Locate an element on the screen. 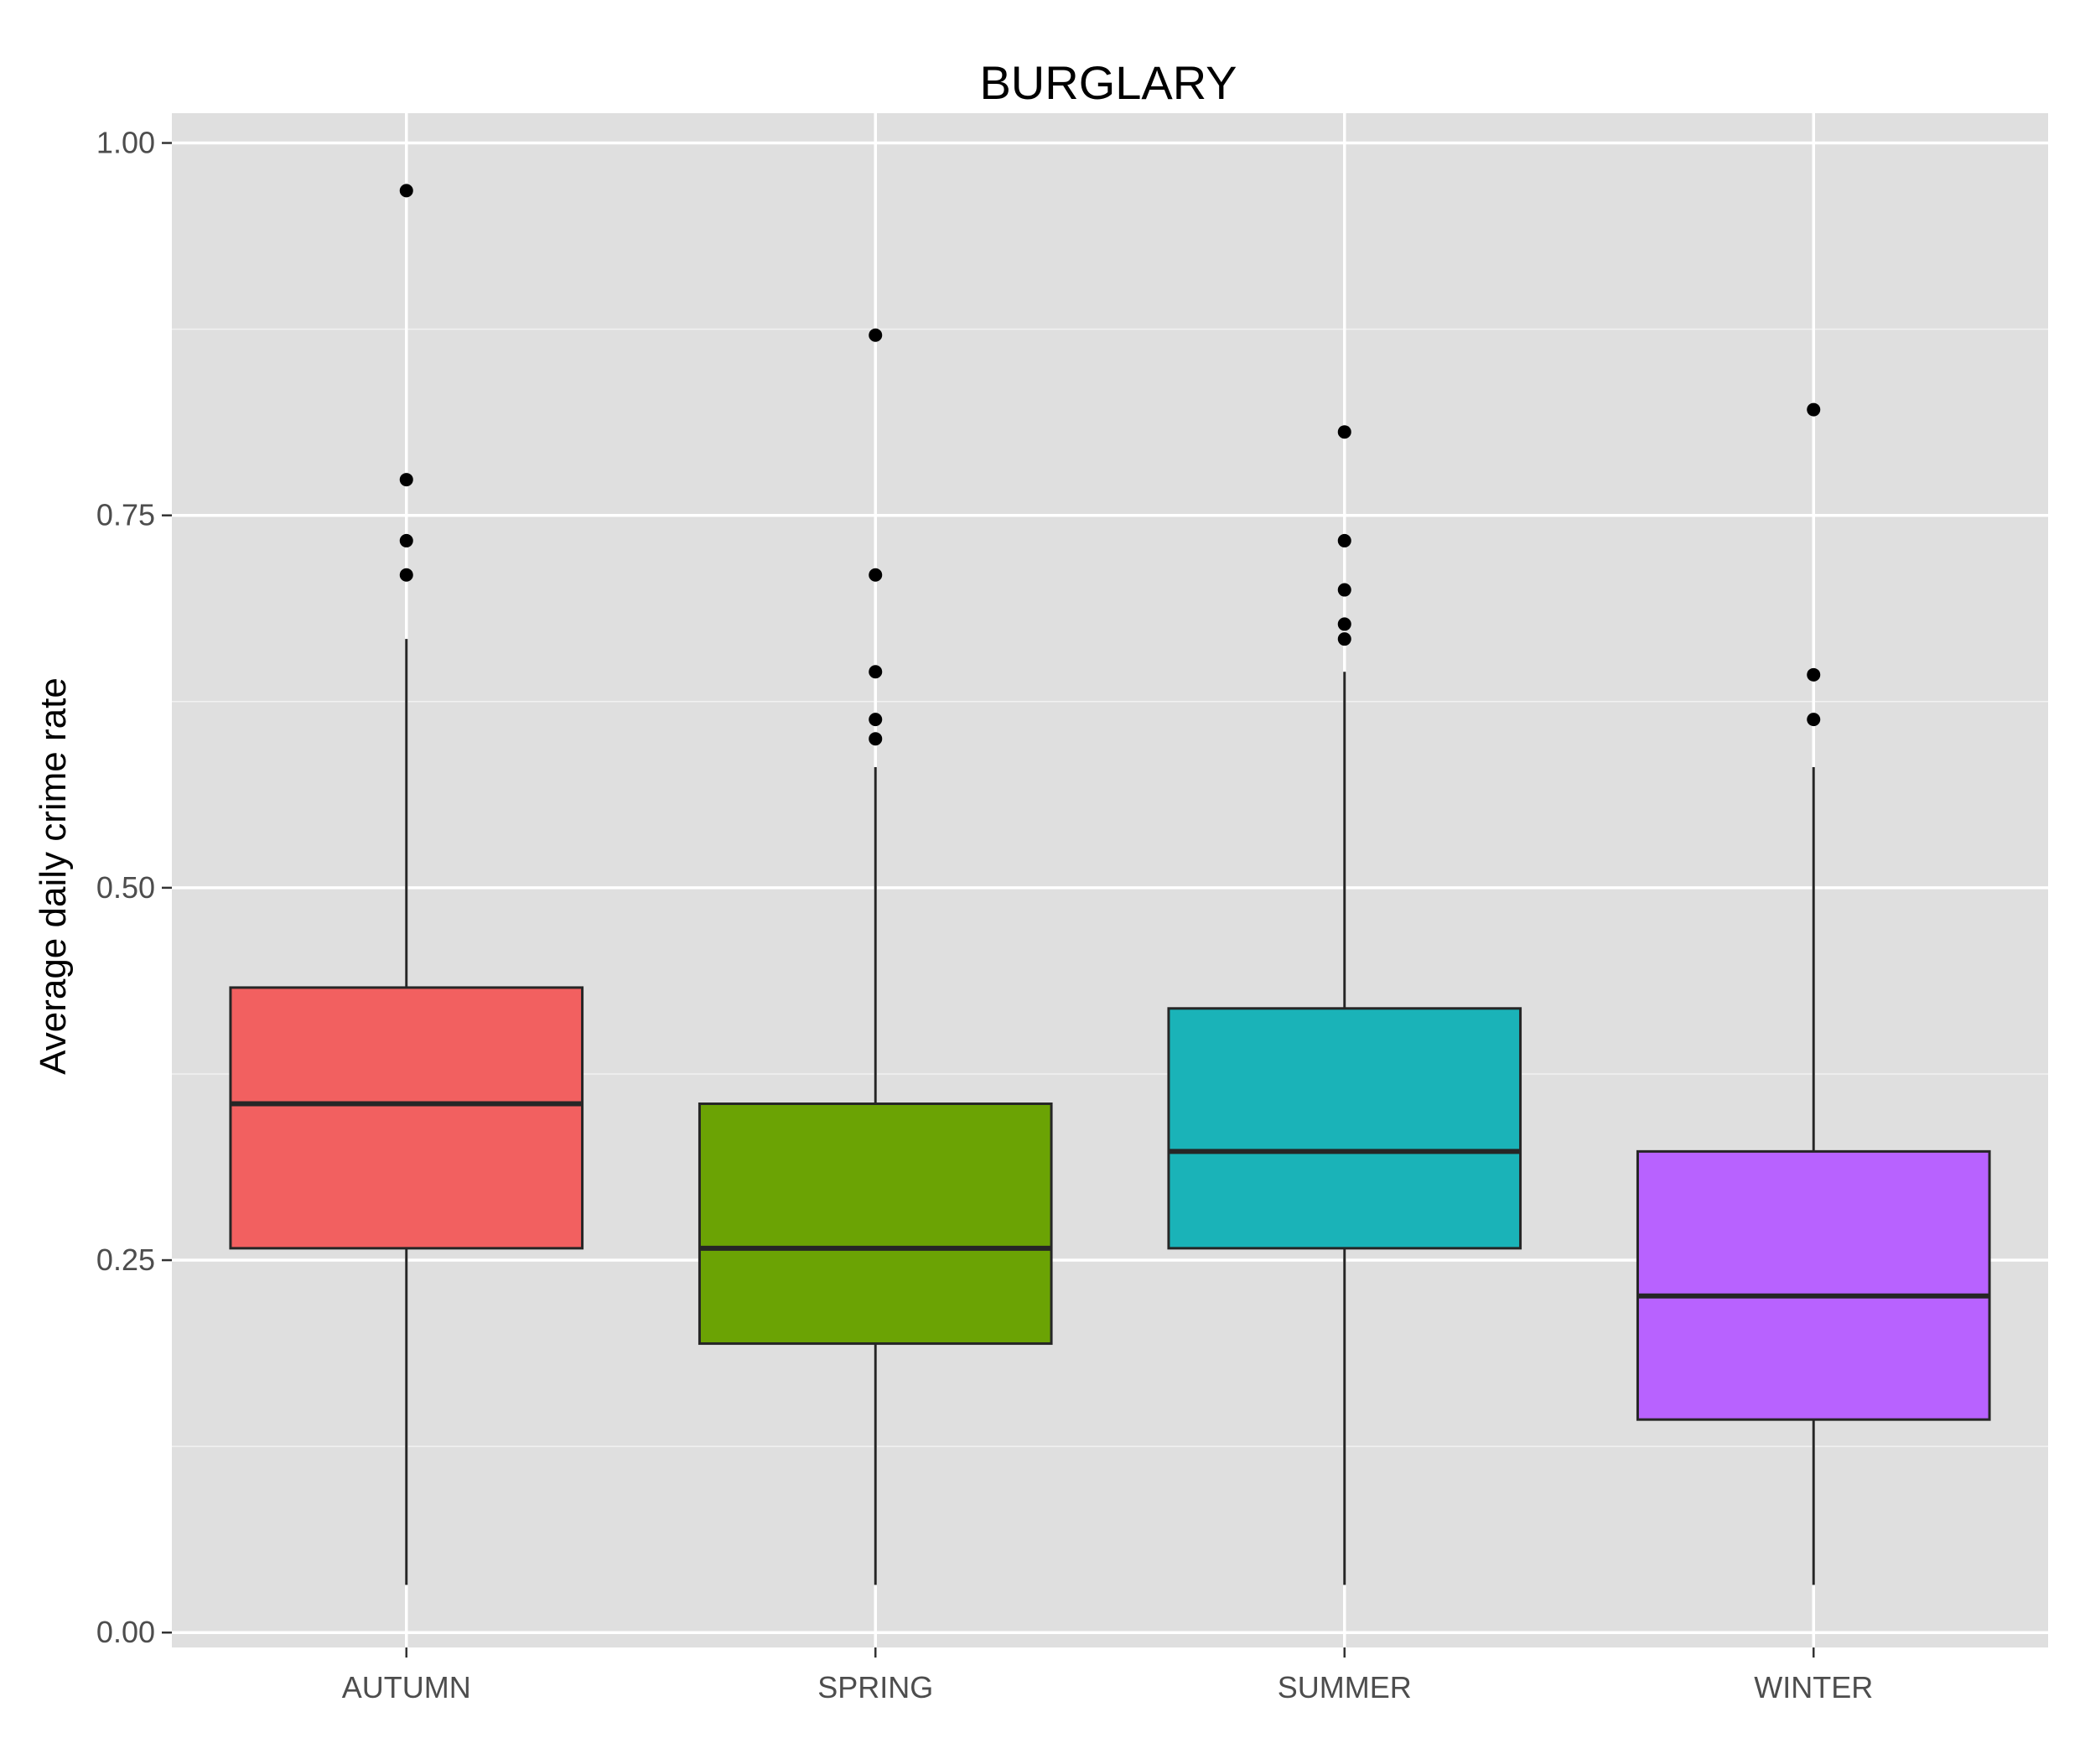  x-tick-label: WINTER is located at coordinates (1813, 1687).